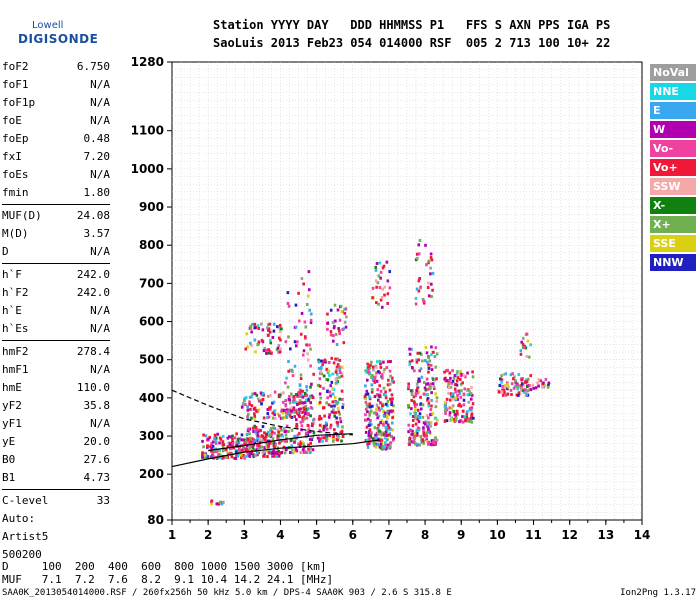  Describe the element at coordinates (147, 169) in the screenshot. I see `y-tick-label: 1000` at that location.